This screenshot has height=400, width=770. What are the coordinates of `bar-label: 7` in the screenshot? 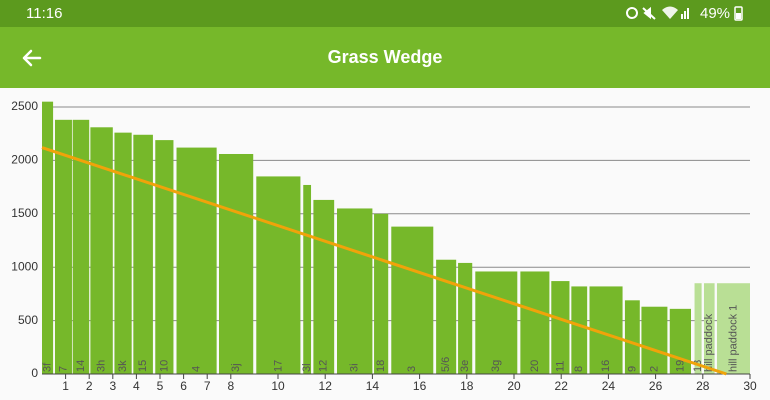 It's located at (63, 369).